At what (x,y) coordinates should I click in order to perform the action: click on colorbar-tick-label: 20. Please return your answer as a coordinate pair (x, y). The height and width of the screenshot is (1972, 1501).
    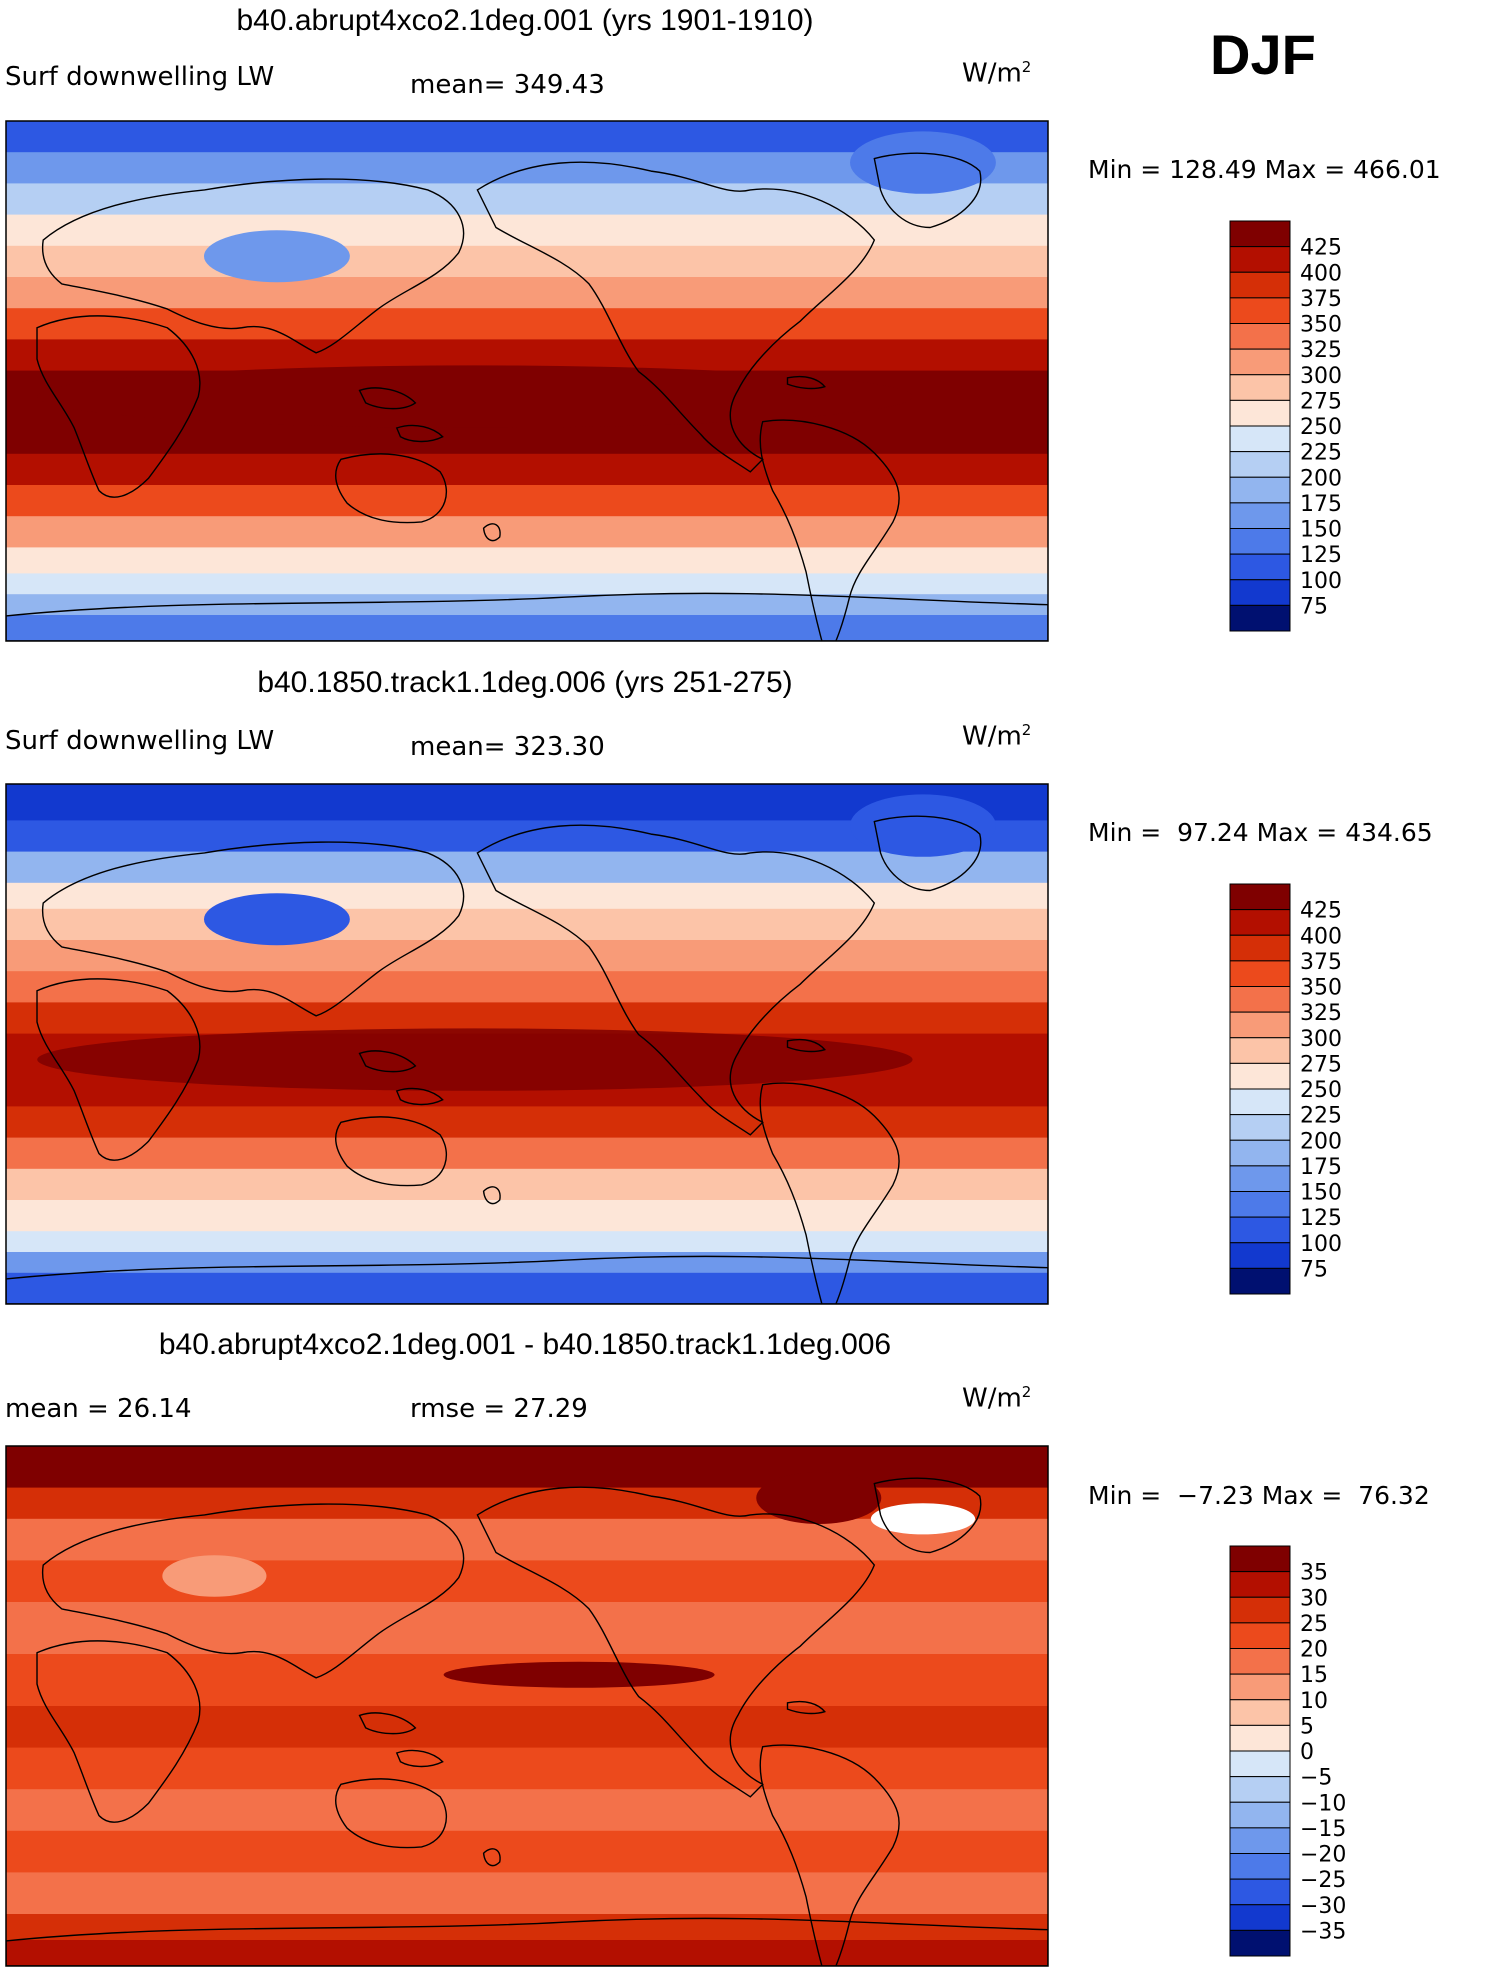
    Looking at the image, I should click on (1314, 1650).